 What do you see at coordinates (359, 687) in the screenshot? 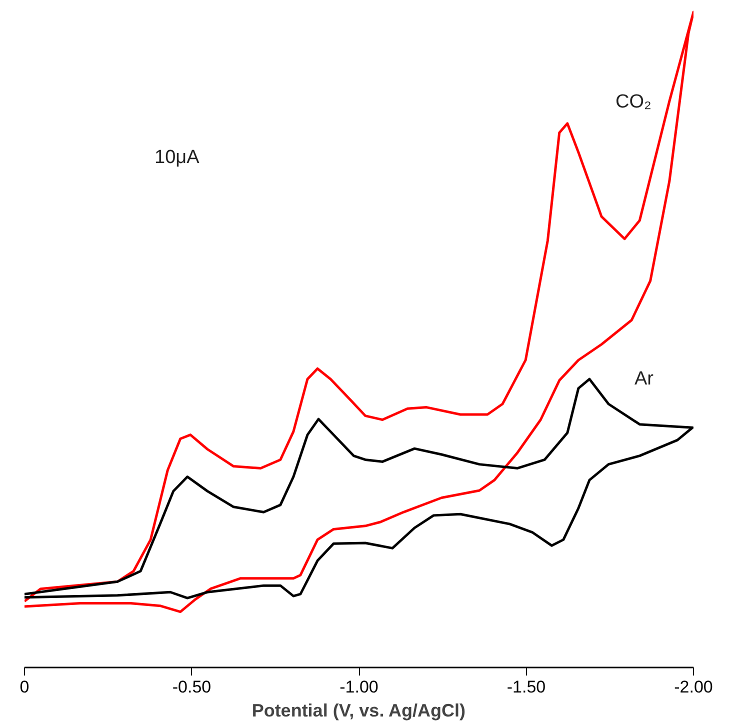
I see `x-tick-label: -1.00` at bounding box center [359, 687].